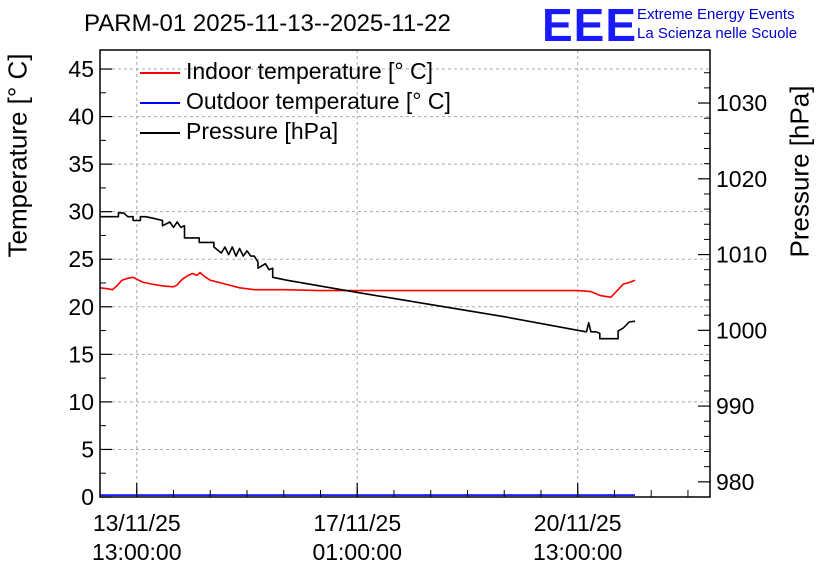 This screenshot has height=572, width=836. I want to click on x-tick-label-date-0: 13/11/25, so click(137, 523).